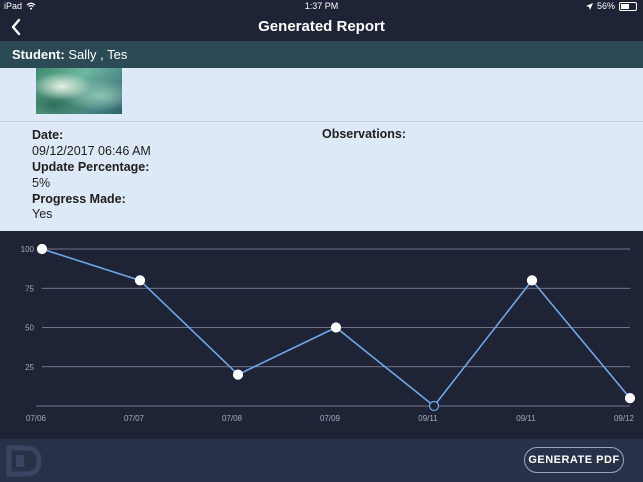 This screenshot has height=482, width=643. I want to click on status-time: 1:37 PM, so click(321, 6).